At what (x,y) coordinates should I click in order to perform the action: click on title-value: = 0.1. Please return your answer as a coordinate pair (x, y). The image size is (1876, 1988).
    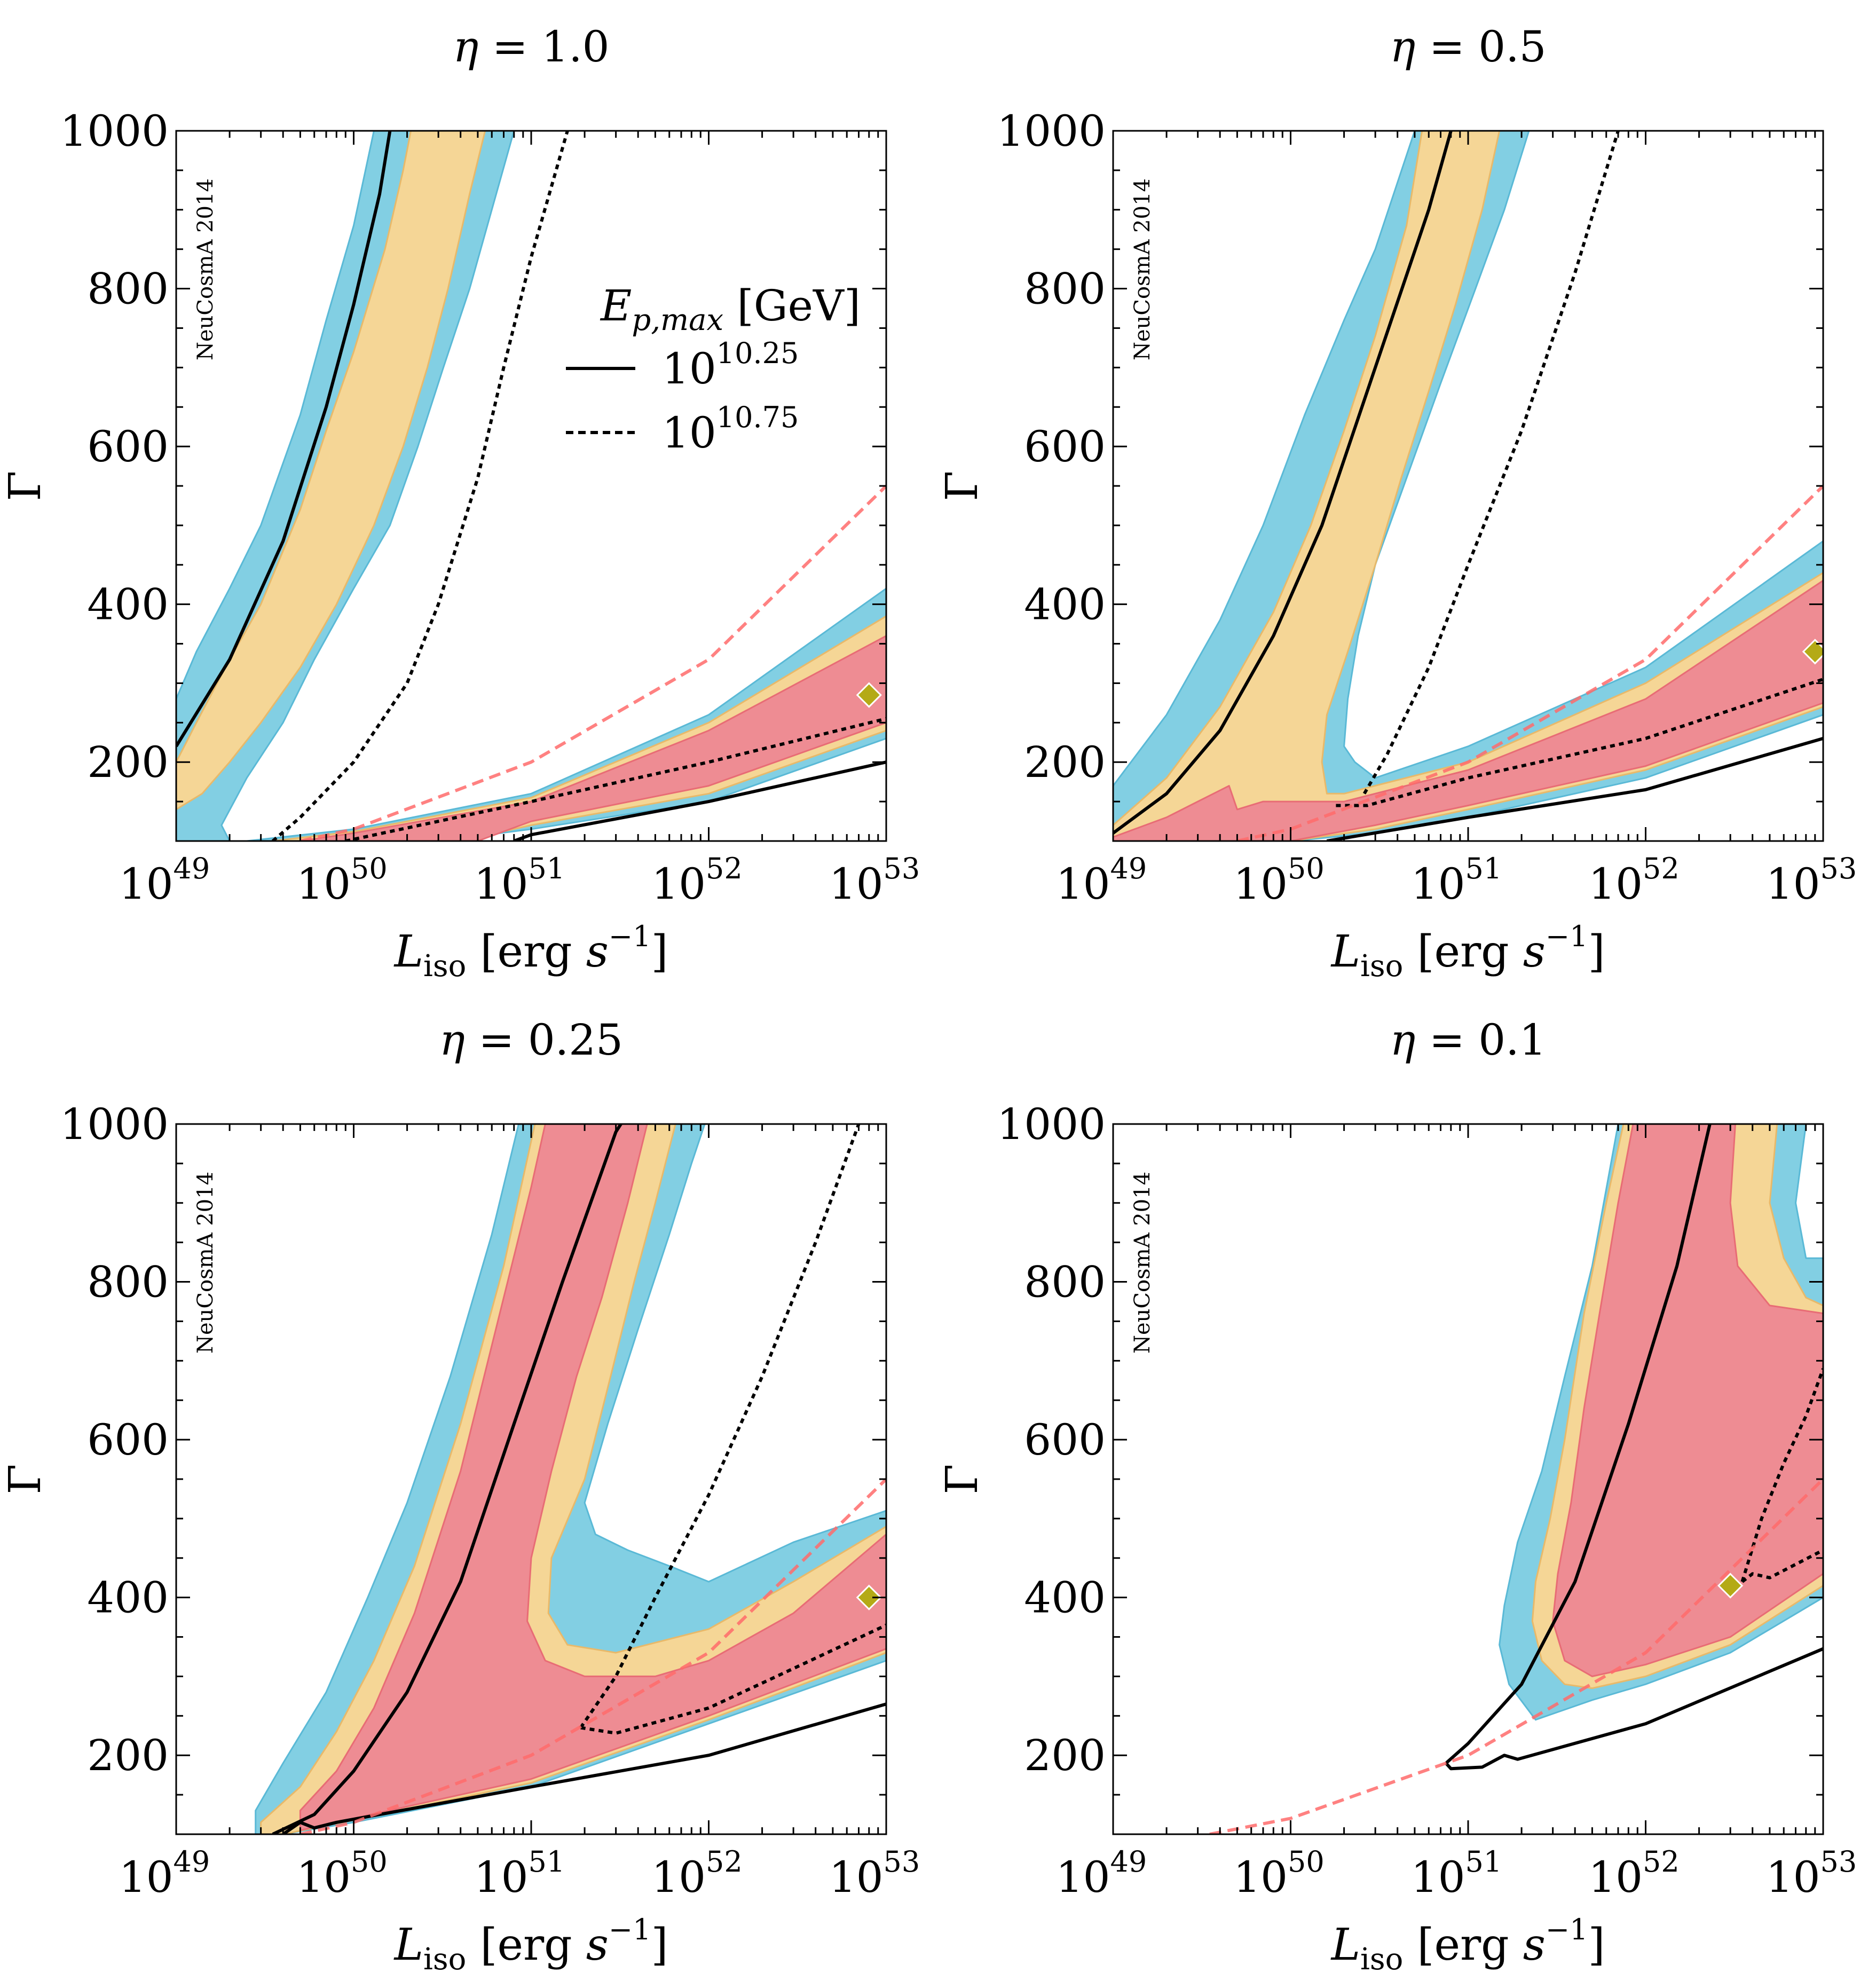
    Looking at the image, I should click on (1480, 1040).